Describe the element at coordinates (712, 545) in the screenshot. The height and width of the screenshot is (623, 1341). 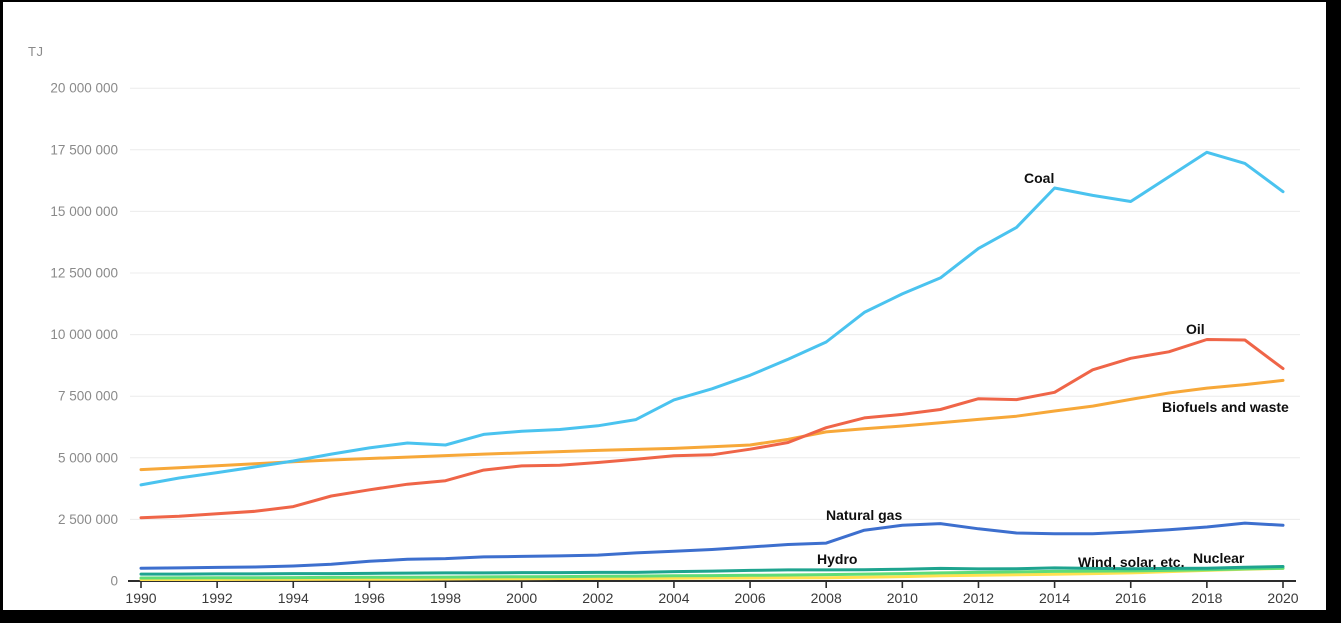
I see `series-line-natural-gas` at that location.